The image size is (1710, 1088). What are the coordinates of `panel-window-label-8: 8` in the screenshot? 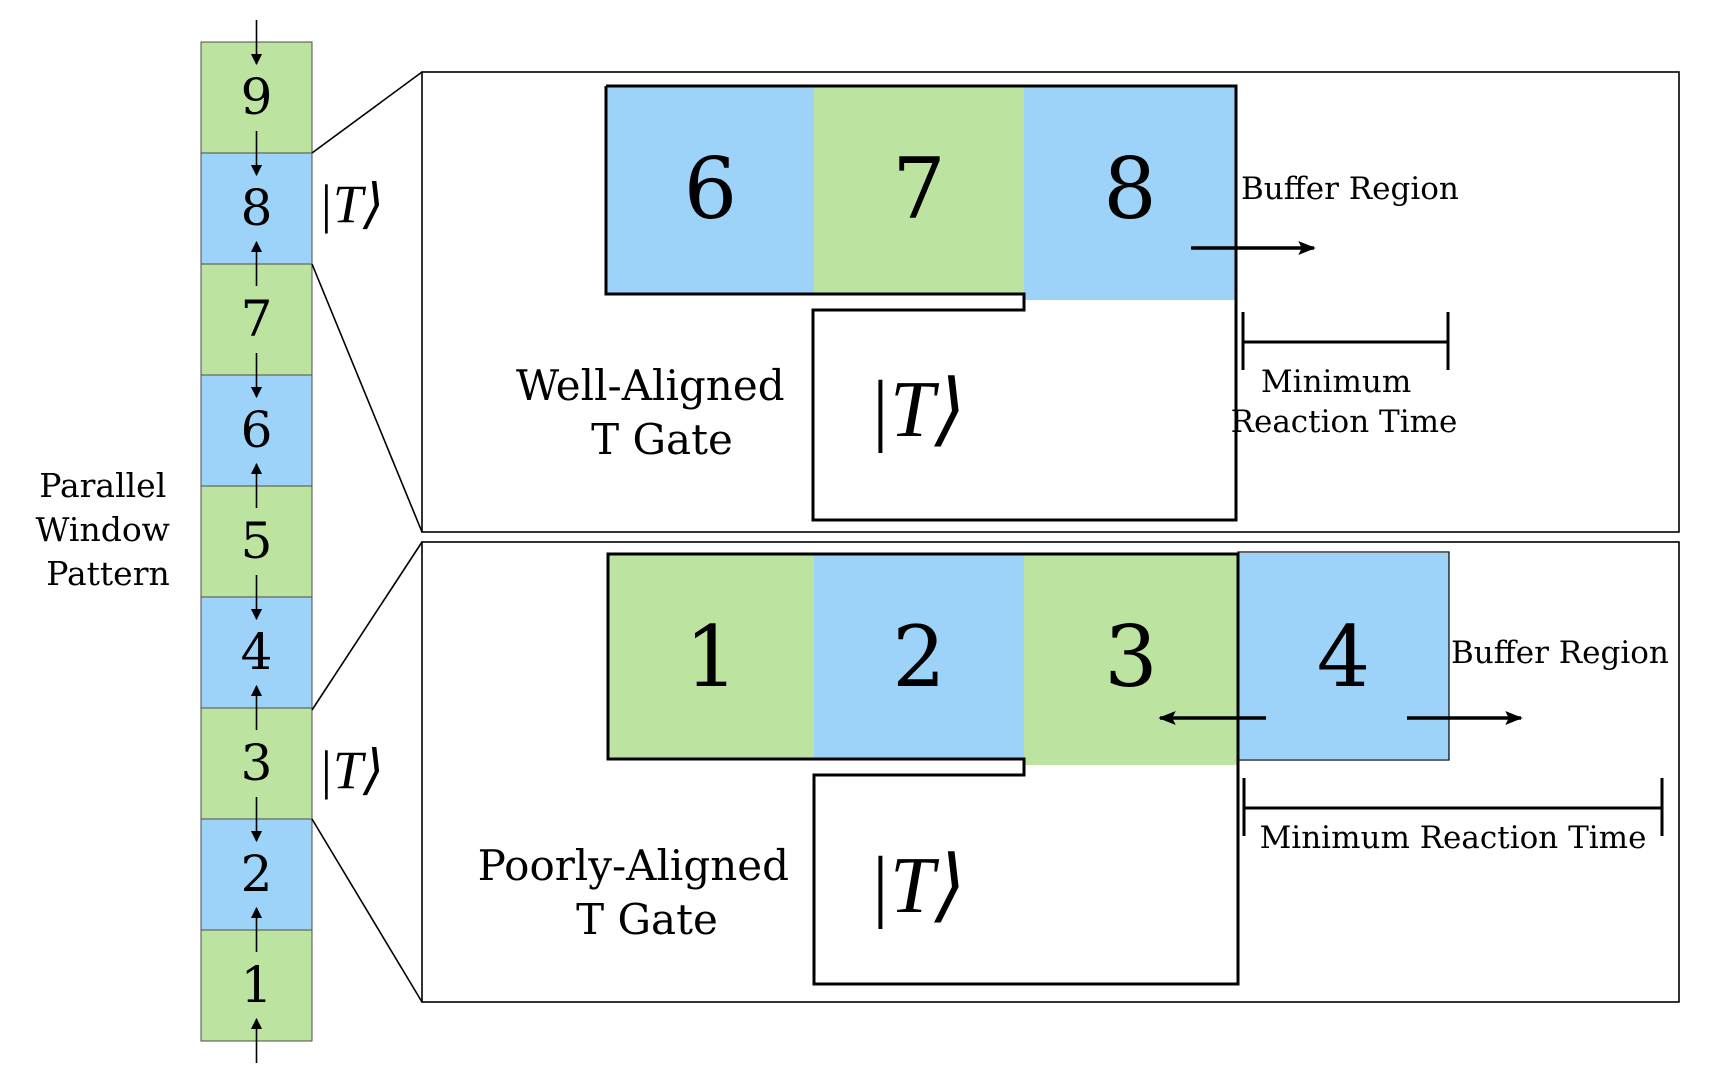 It's located at (1129, 189).